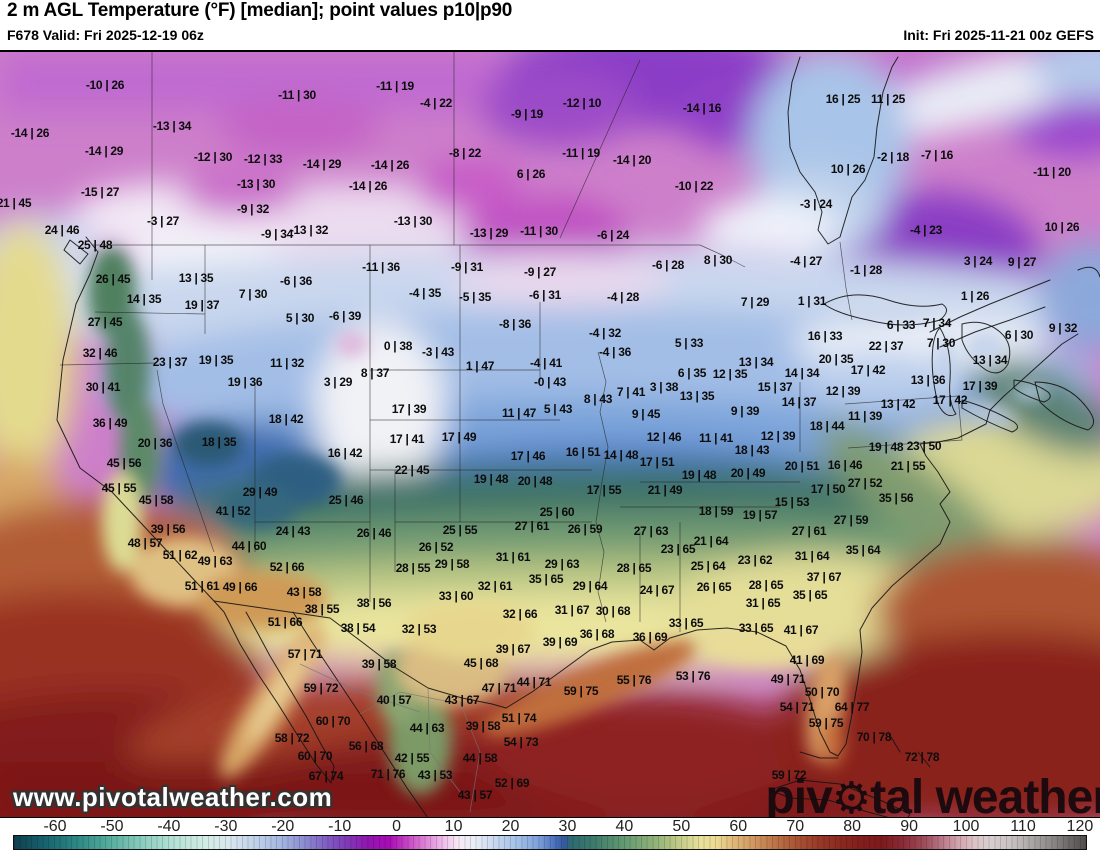 The height and width of the screenshot is (850, 1100). Describe the element at coordinates (937, 155) in the screenshot. I see `point-value: -7 | 16` at that location.